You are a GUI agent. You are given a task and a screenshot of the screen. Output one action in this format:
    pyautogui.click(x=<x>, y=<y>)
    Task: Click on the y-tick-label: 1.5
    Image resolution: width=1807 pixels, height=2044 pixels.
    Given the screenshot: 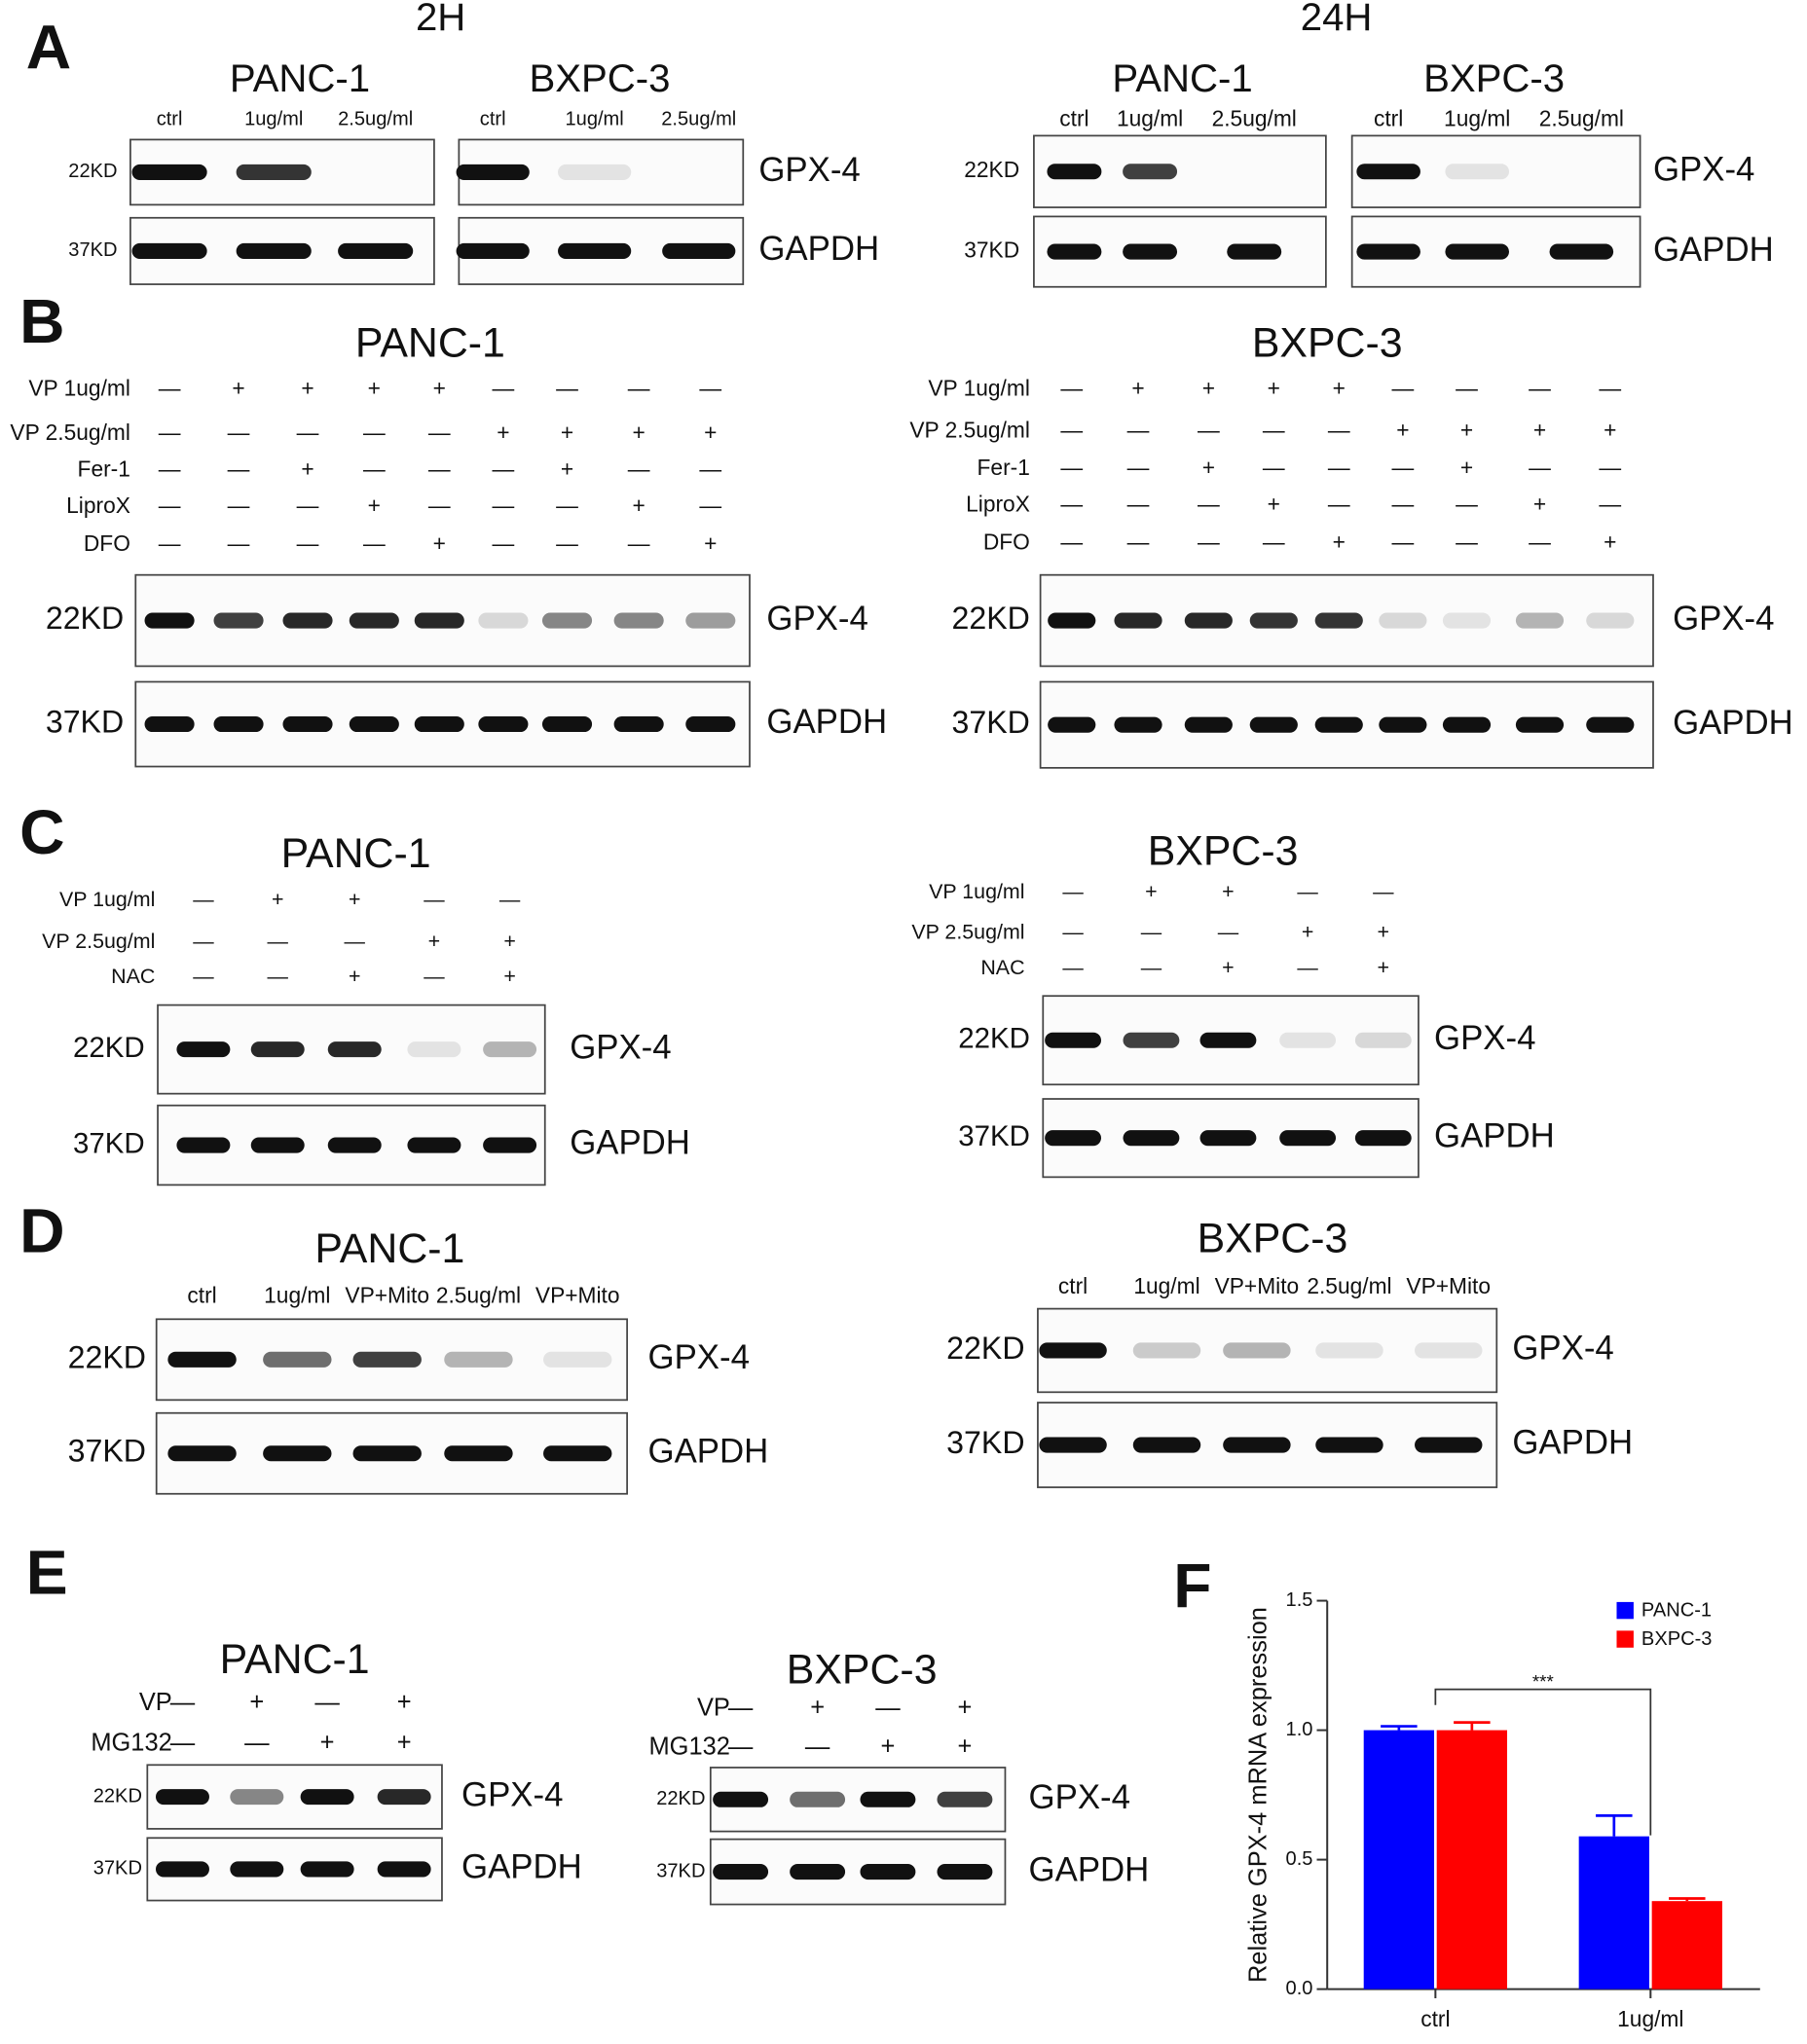 What is the action you would take?
    pyautogui.click(x=1299, y=1600)
    